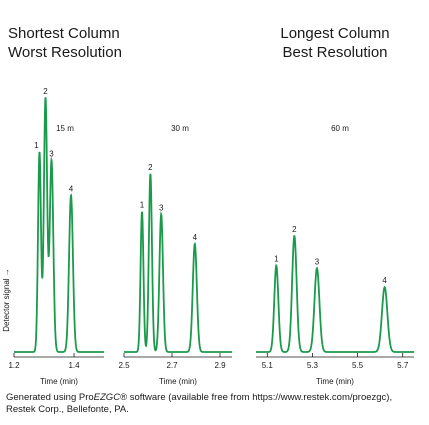 Image resolution: width=429 pixels, height=425 pixels. What do you see at coordinates (335, 43) in the screenshot?
I see `heading-longest-column: Longest Column Best Resolution` at bounding box center [335, 43].